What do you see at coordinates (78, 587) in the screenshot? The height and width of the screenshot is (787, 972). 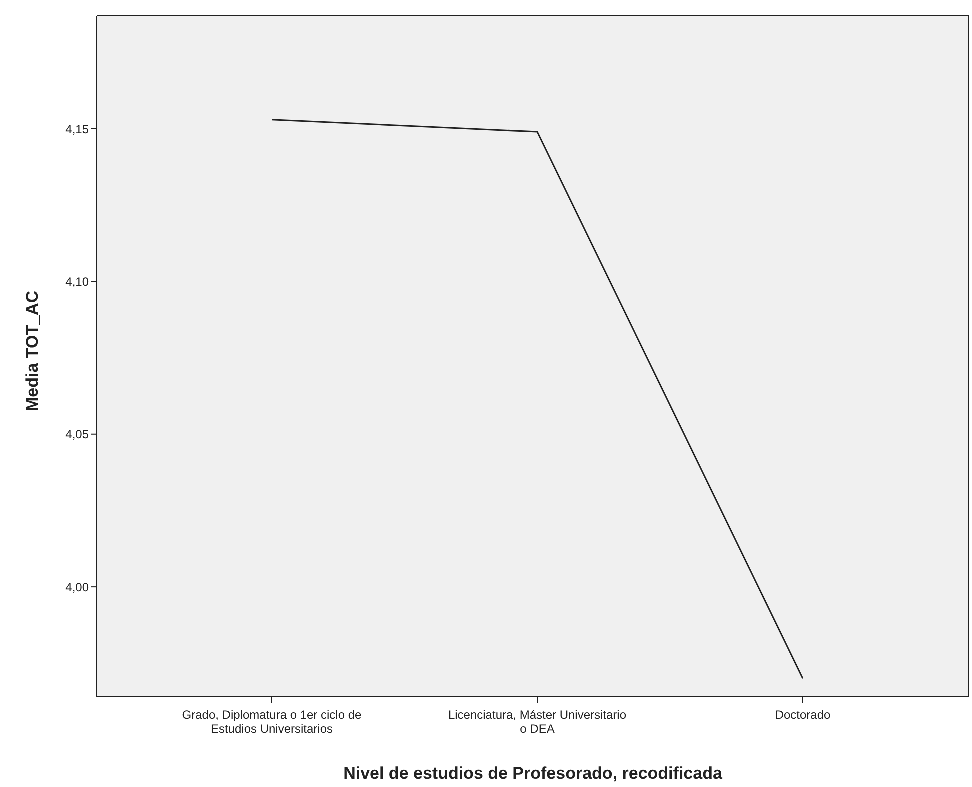 I see `y-tick-label: 4,00` at bounding box center [78, 587].